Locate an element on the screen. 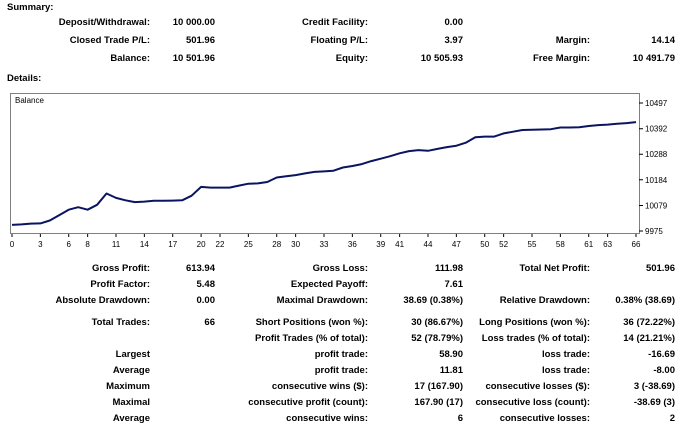 The height and width of the screenshot is (427, 690). maximal-label: Maximal is located at coordinates (131, 402).